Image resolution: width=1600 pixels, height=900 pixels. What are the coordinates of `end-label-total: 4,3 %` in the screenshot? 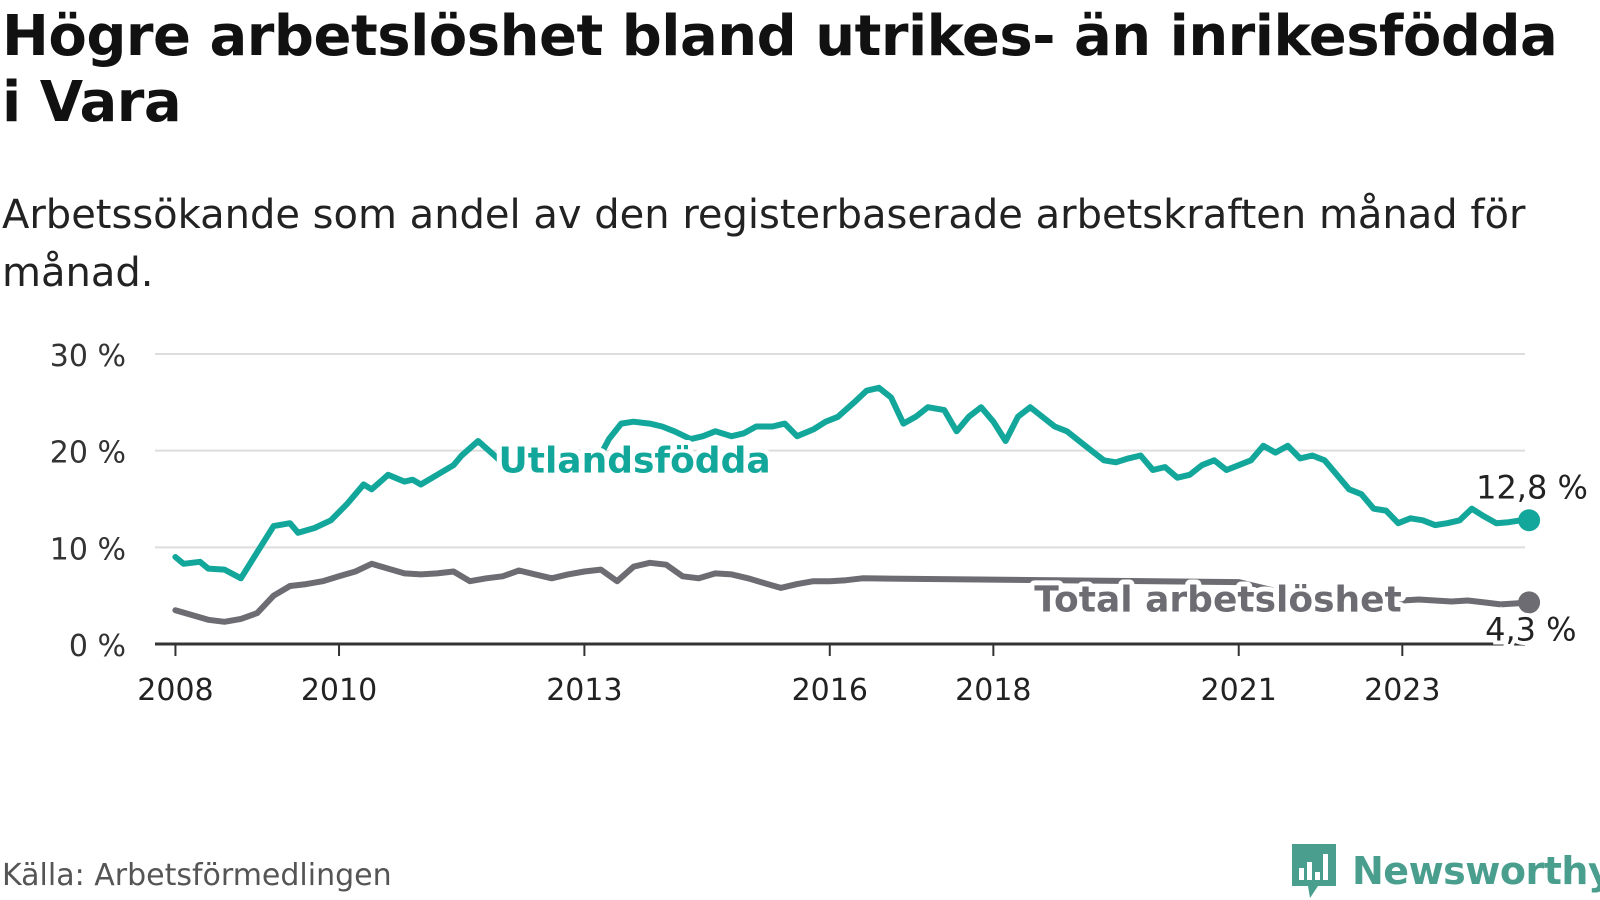 It's located at (1530, 629).